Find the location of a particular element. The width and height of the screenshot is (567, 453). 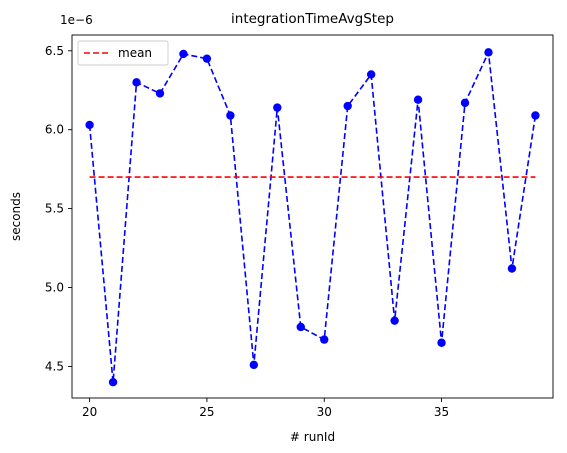

y-tick-label: 5.5 is located at coordinates (54, 209).